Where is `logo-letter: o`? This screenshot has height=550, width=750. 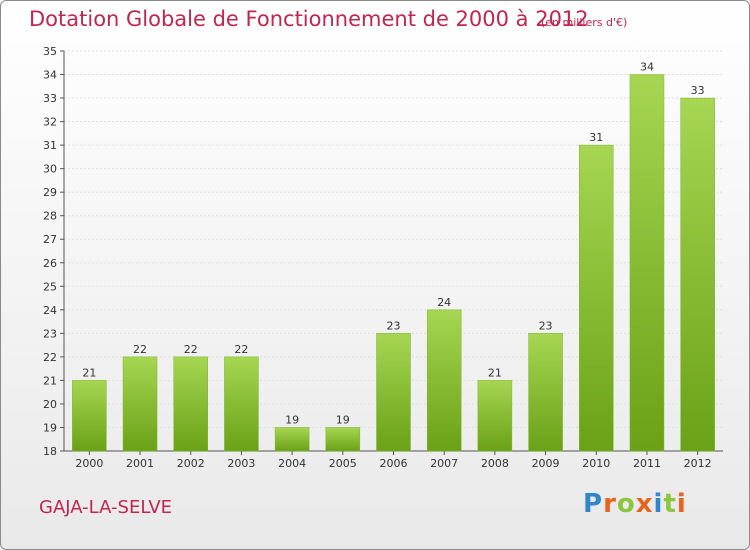
logo-letter: o is located at coordinates (626, 504).